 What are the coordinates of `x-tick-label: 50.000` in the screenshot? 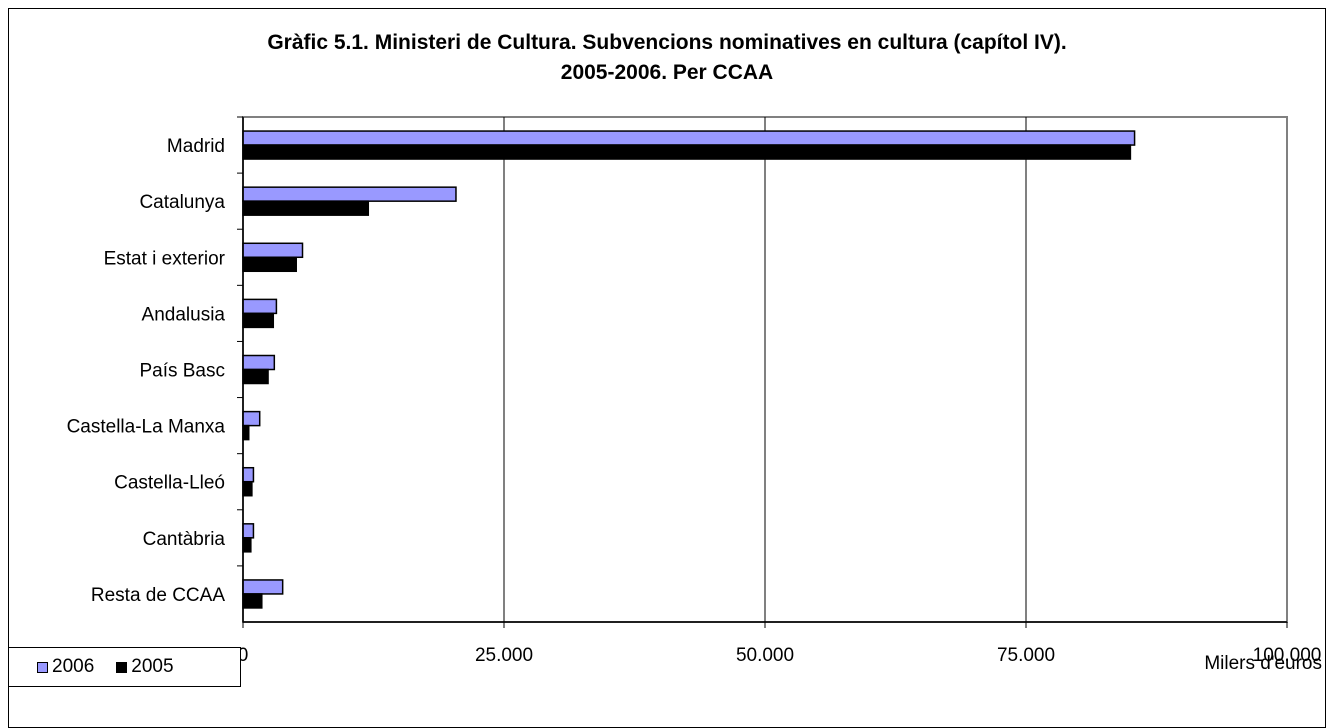 It's located at (765, 655).